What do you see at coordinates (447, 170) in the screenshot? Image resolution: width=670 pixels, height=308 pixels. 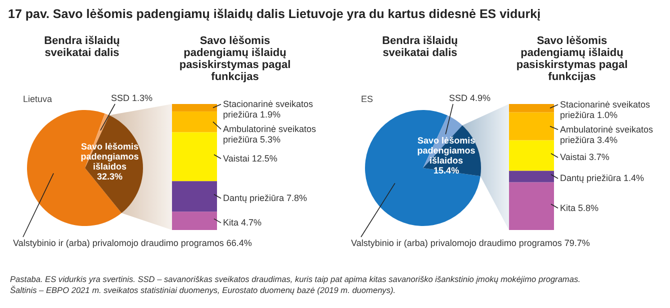 I see `data-label: 15.4%` at bounding box center [447, 170].